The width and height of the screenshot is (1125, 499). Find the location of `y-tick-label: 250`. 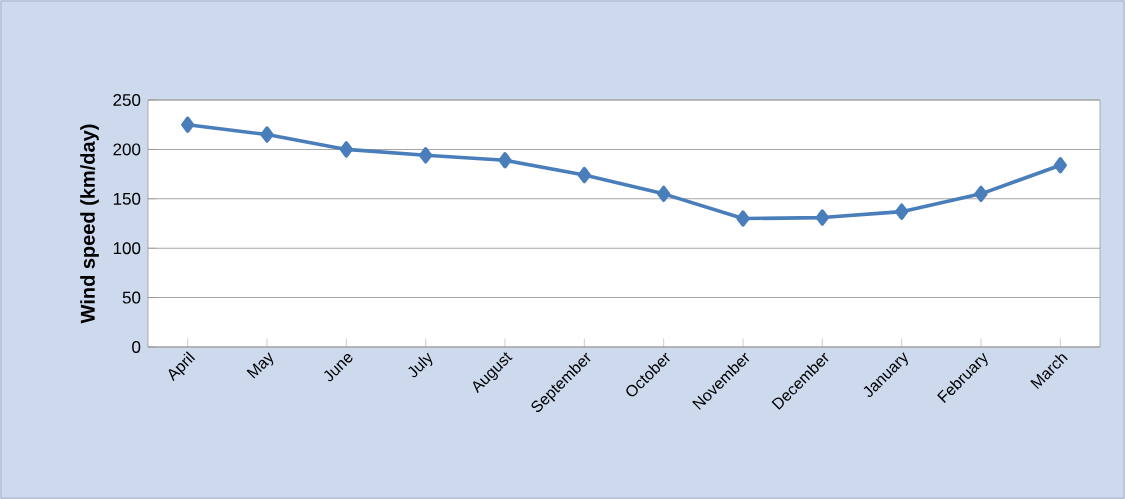

y-tick-label: 250 is located at coordinates (127, 100).